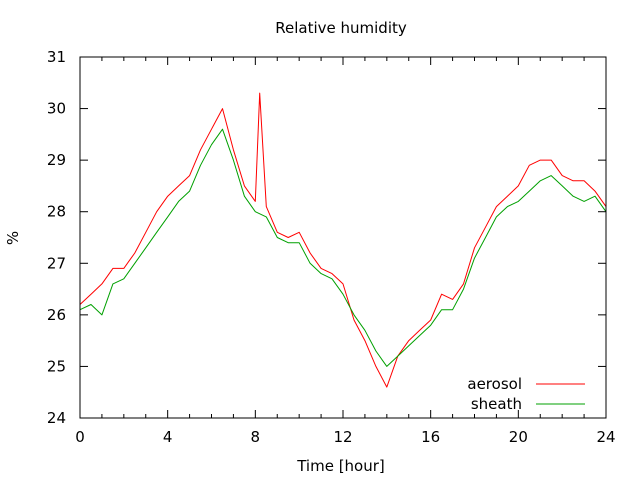 This screenshot has height=480, width=640. What do you see at coordinates (13, 238) in the screenshot?
I see `y-axis-label: %` at bounding box center [13, 238].